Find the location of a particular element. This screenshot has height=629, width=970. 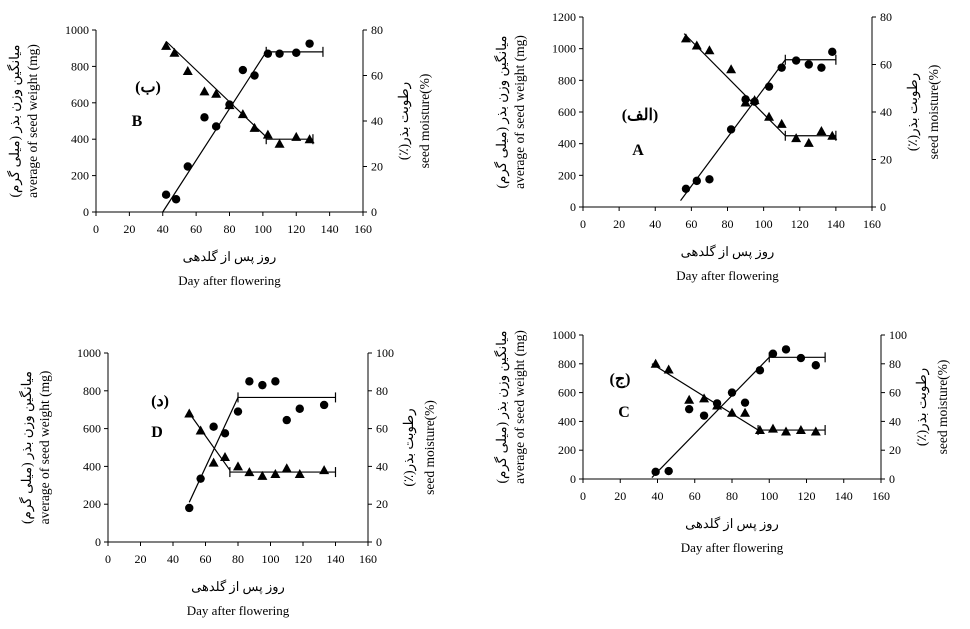

panel-label: C is located at coordinates (624, 412).